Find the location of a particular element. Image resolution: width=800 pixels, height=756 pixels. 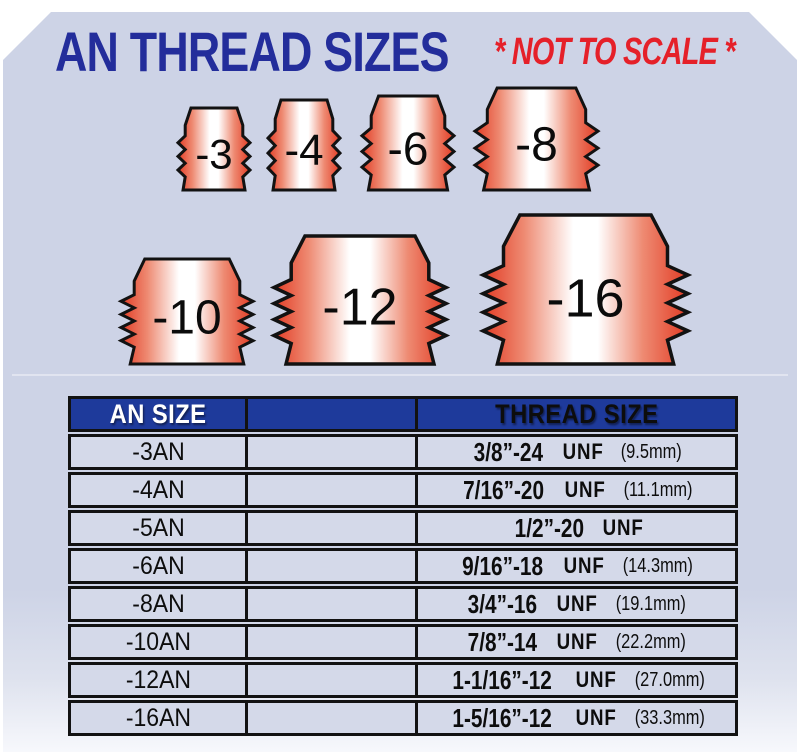

an-size-cell: -4AN is located at coordinates (159, 490).